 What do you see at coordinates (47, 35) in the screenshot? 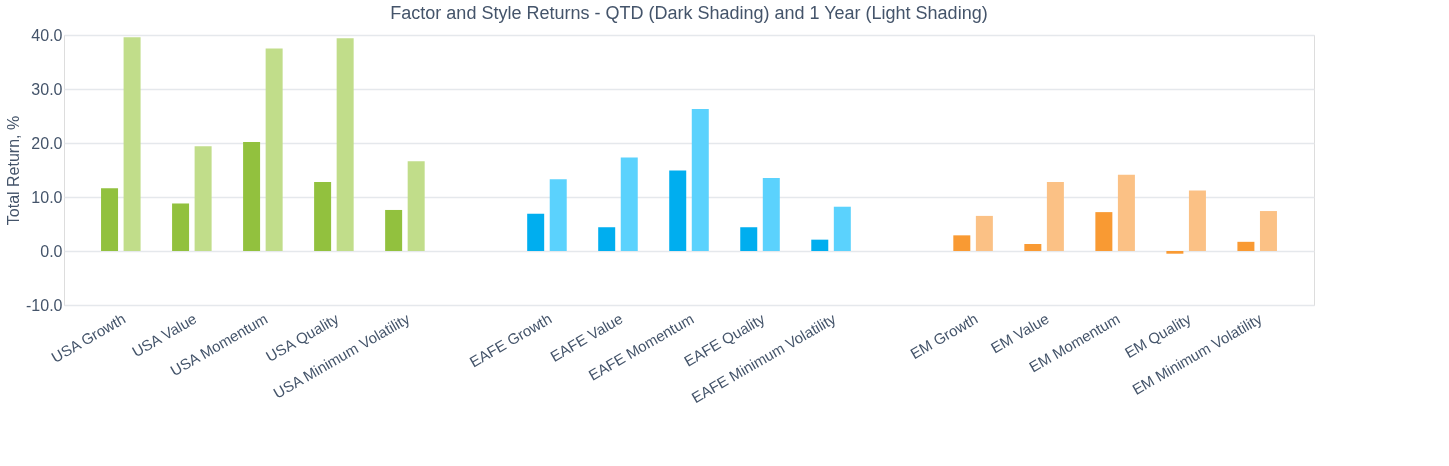
I see `y-tick-label: 40.0` at bounding box center [47, 35].